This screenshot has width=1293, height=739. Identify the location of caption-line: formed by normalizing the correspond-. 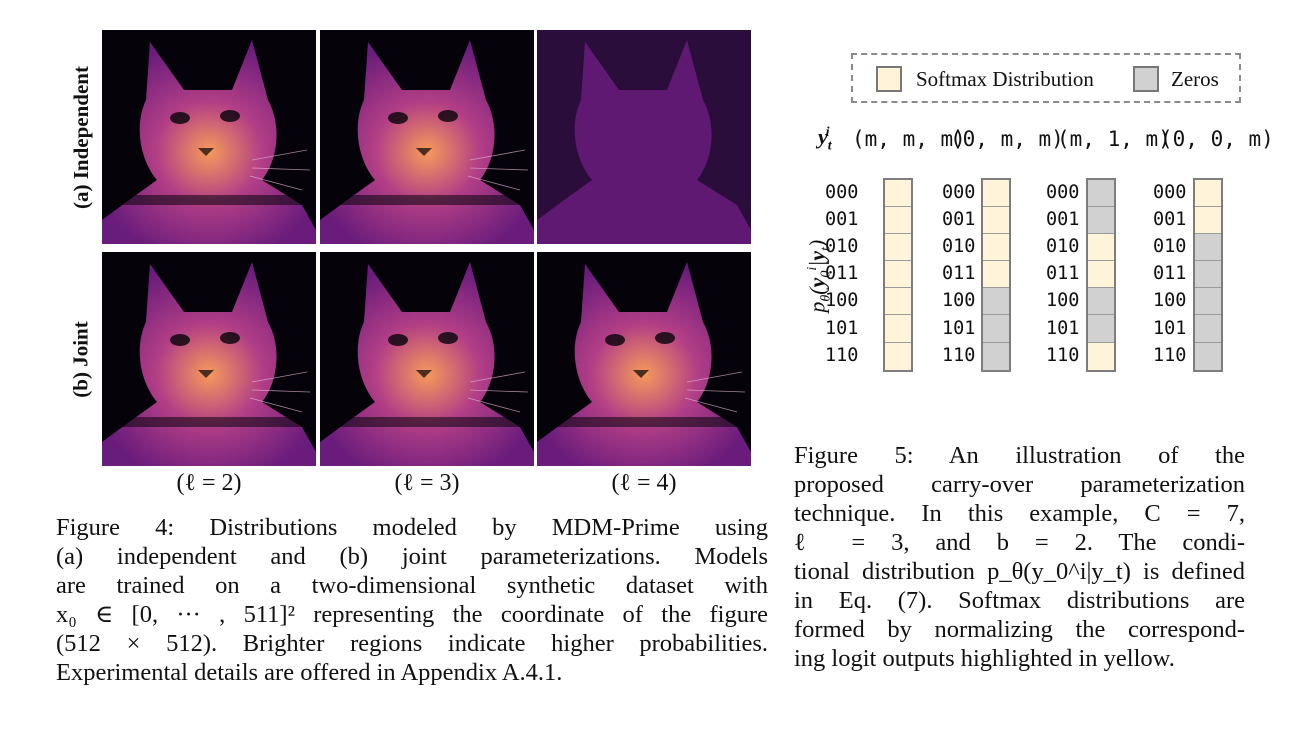
(1019, 629).